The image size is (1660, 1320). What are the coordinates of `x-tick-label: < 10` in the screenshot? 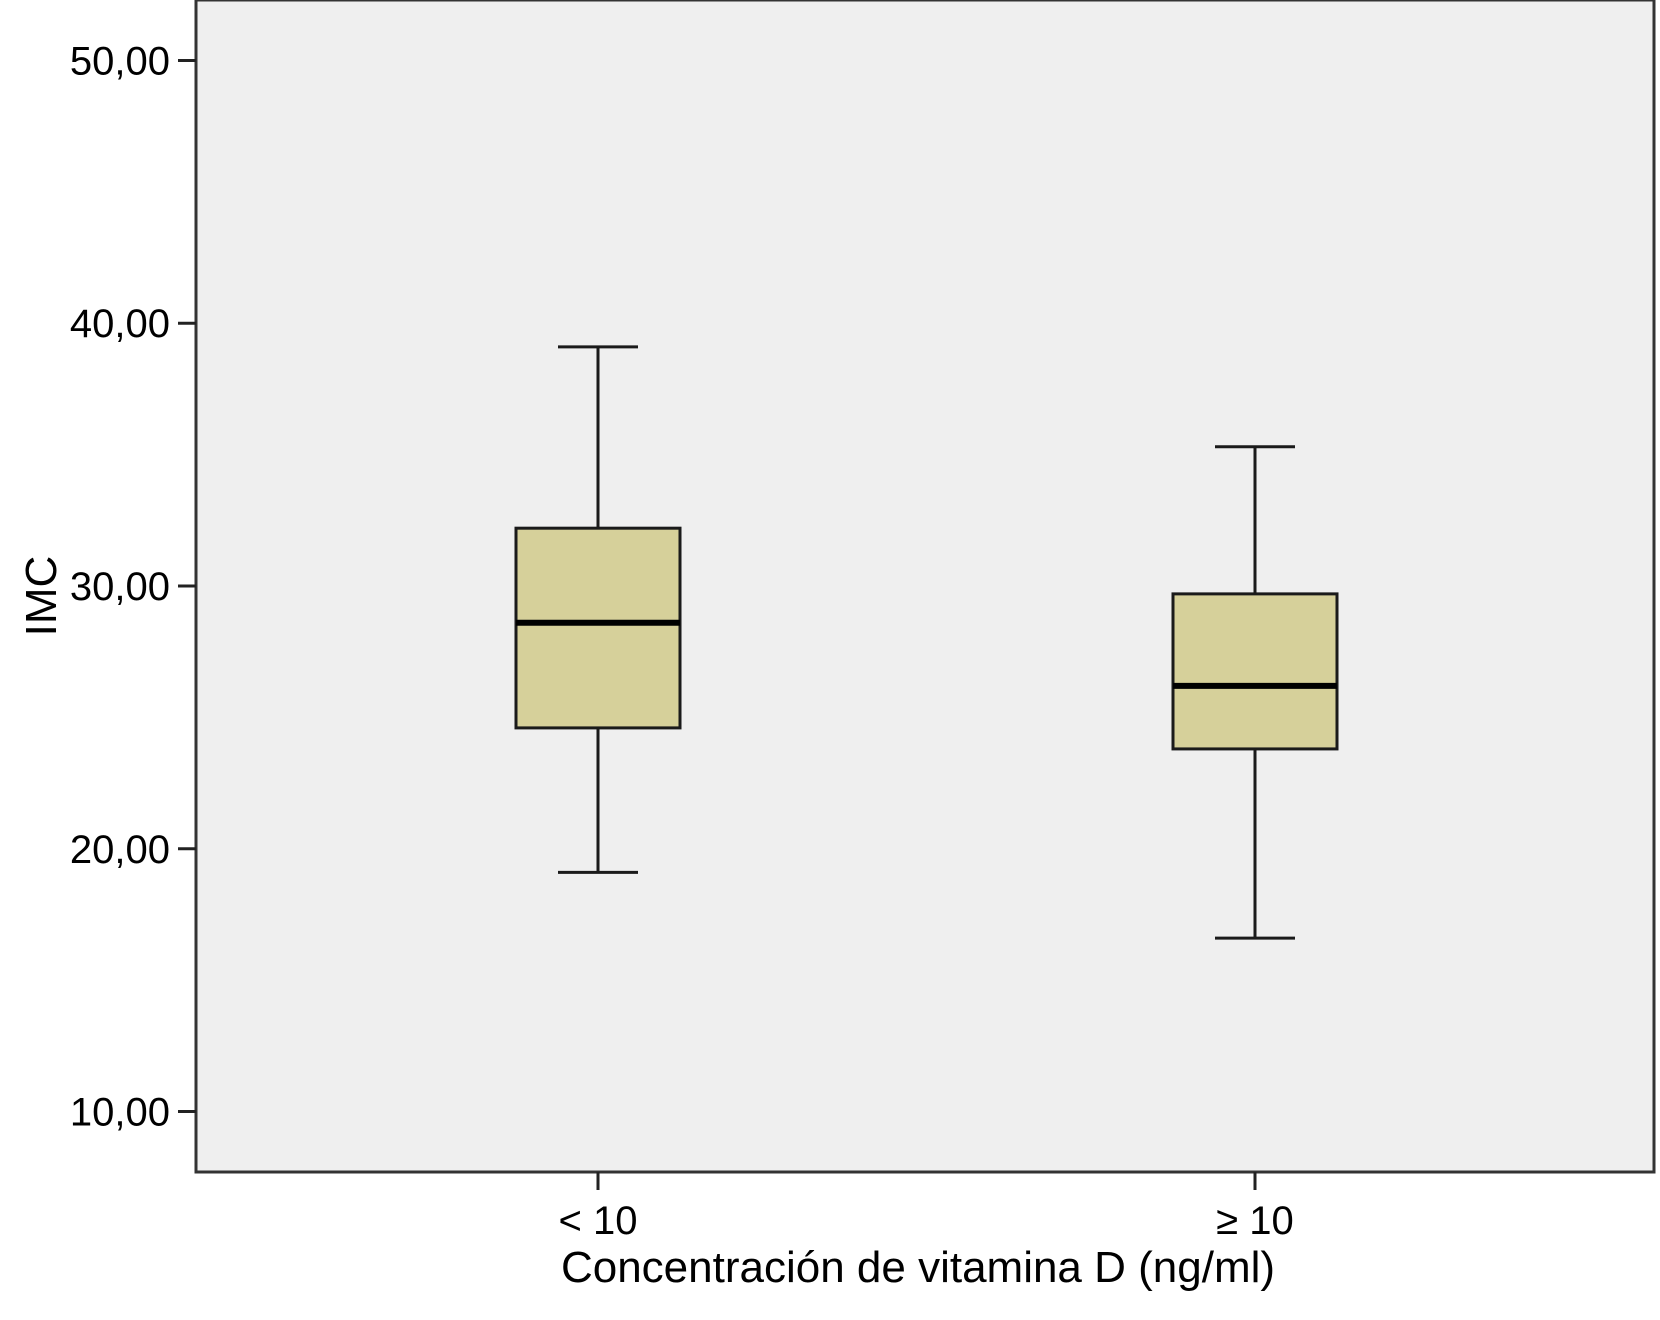 It's located at (598, 1221).